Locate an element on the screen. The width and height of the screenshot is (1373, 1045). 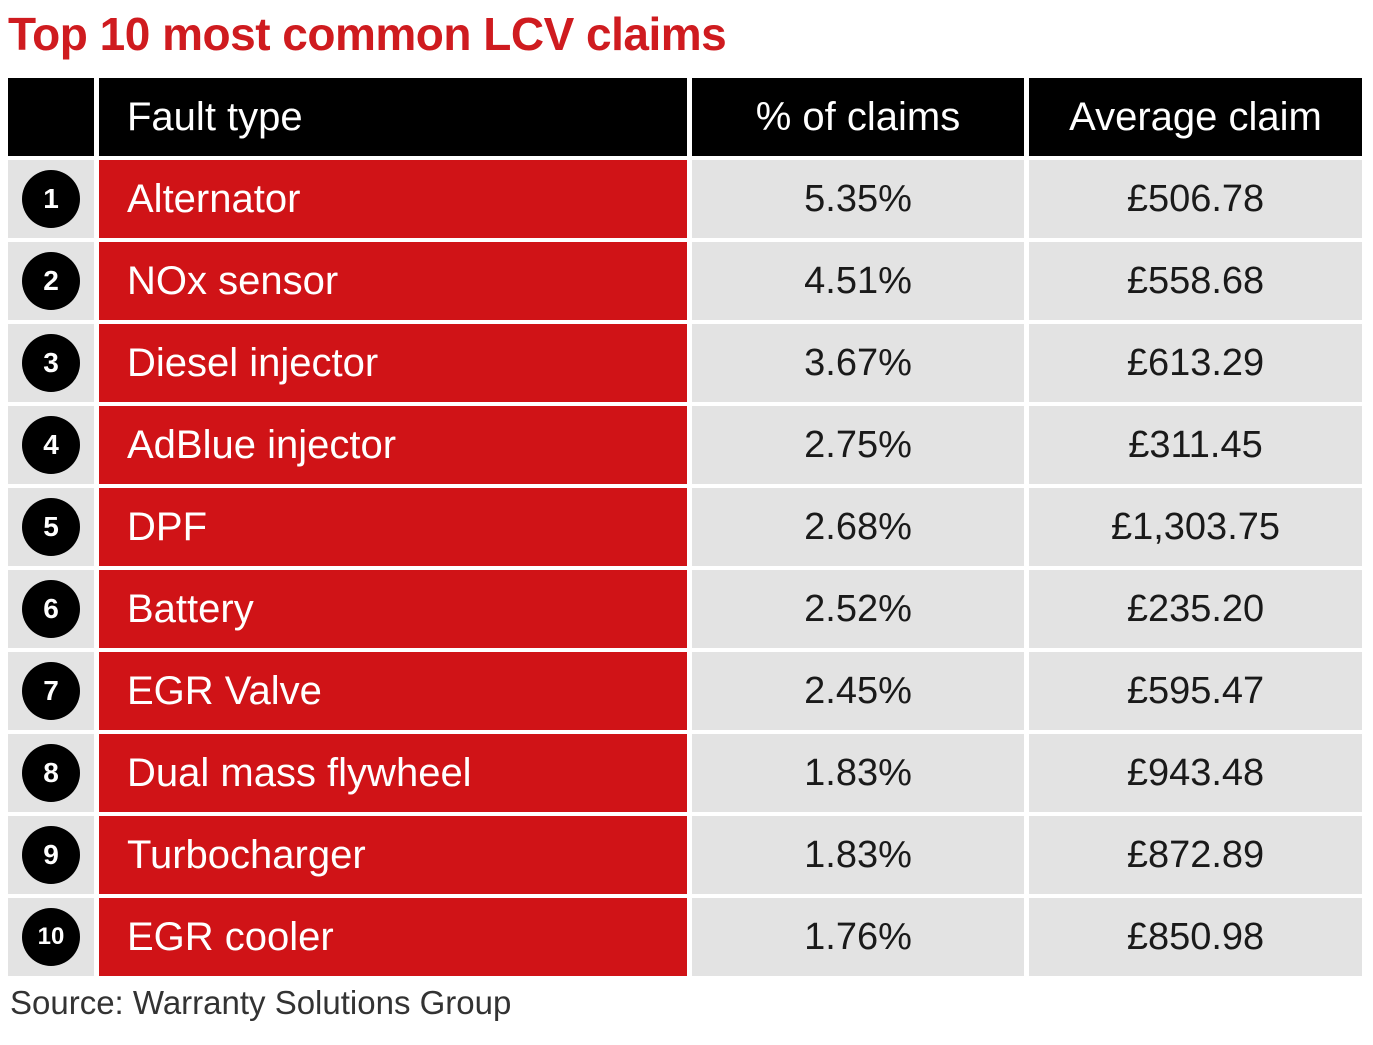
table-row: 8 Dual mass flywheel 1.83% £943.48 is located at coordinates (685, 773).